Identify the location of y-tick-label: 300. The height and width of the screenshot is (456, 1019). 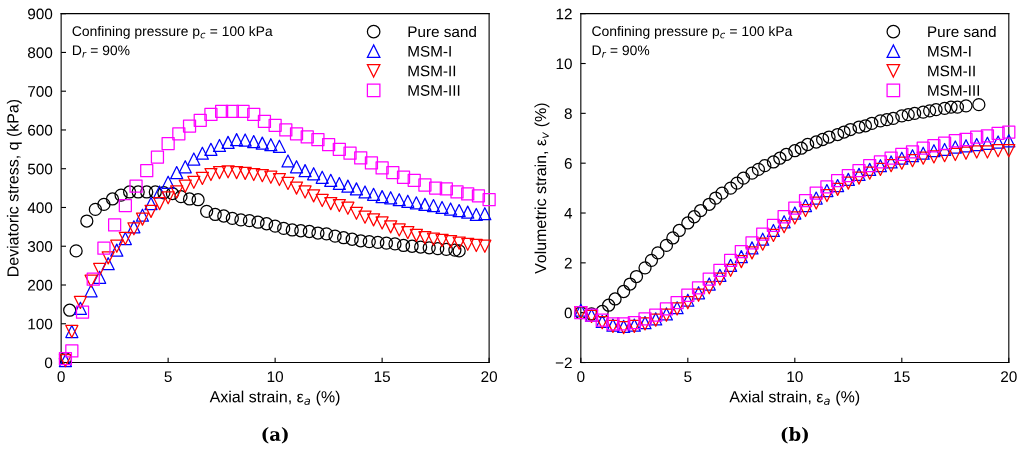
(40, 246).